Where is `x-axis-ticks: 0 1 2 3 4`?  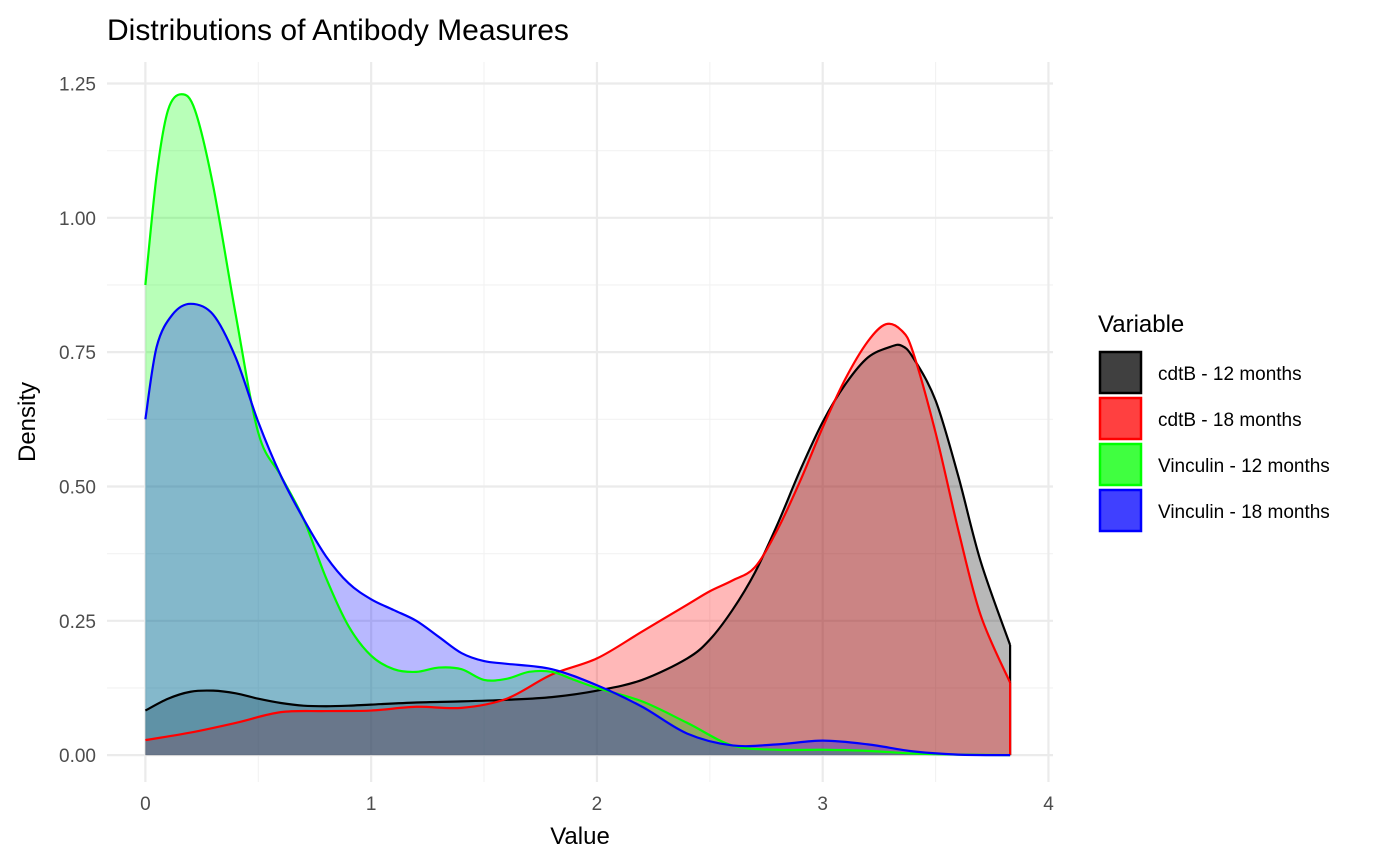 x-axis-ticks: 0 1 2 3 4 is located at coordinates (597, 804).